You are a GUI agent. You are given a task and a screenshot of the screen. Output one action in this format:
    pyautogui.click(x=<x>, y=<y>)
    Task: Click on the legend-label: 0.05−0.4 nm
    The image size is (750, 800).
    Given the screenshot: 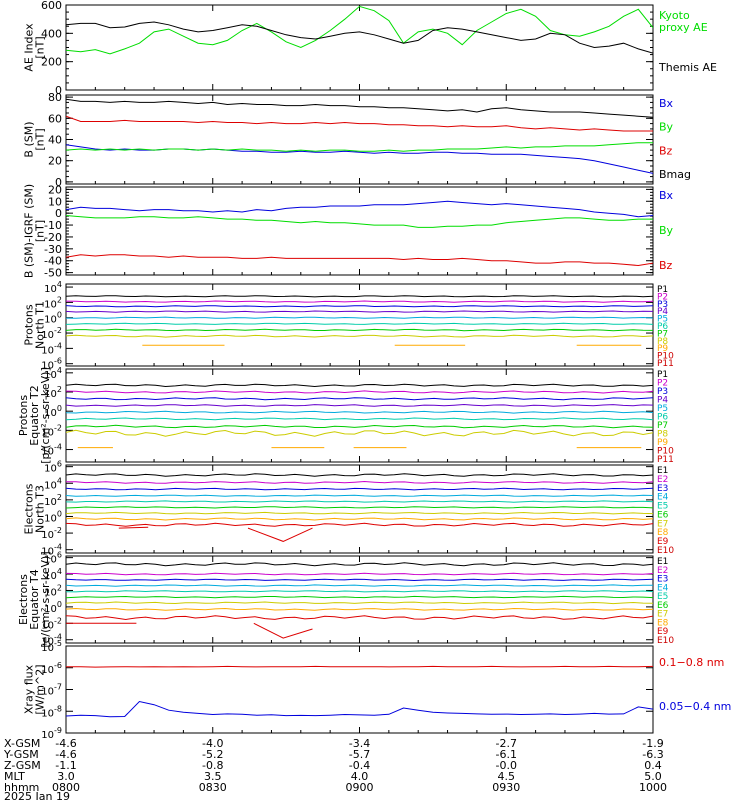 What is the action you would take?
    pyautogui.click(x=695, y=706)
    